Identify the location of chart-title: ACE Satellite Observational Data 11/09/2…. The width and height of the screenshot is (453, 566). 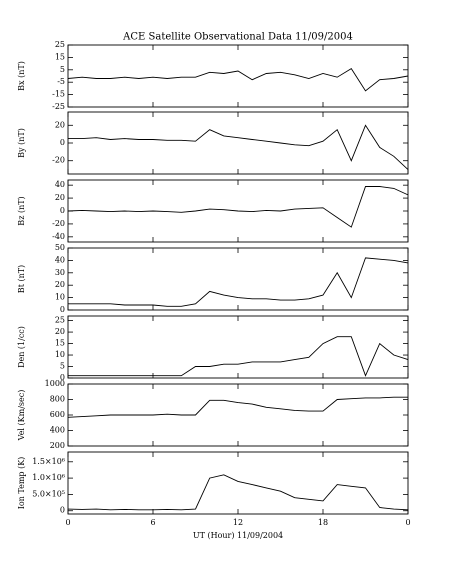
(237, 37).